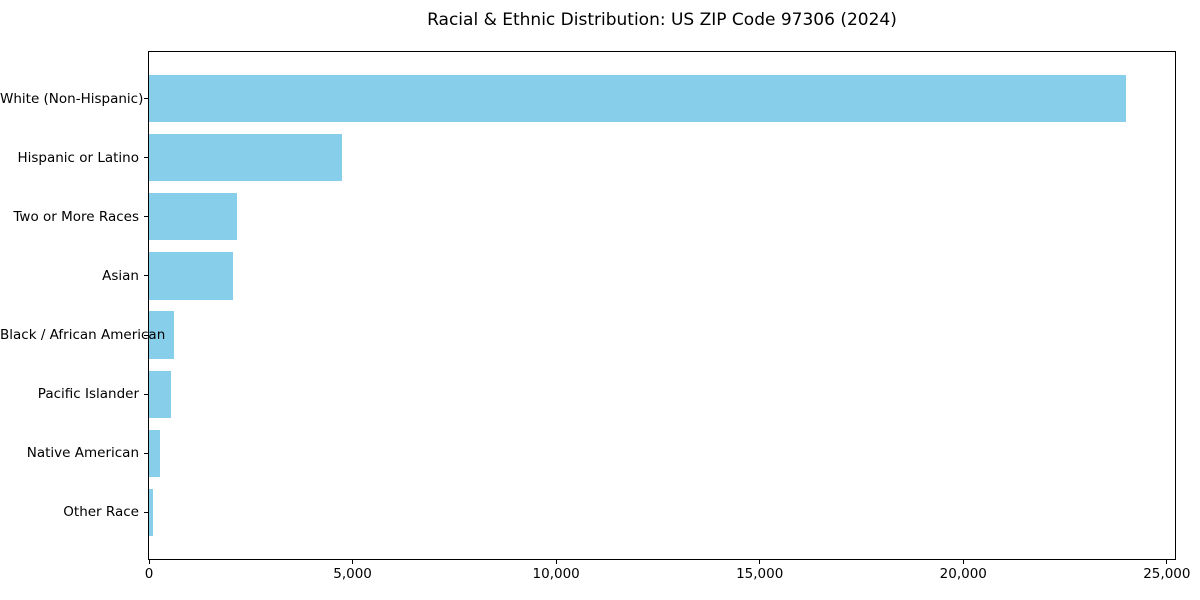 This screenshot has height=600, width=1200. I want to click on bar-hispanic-or-latino, so click(246, 158).